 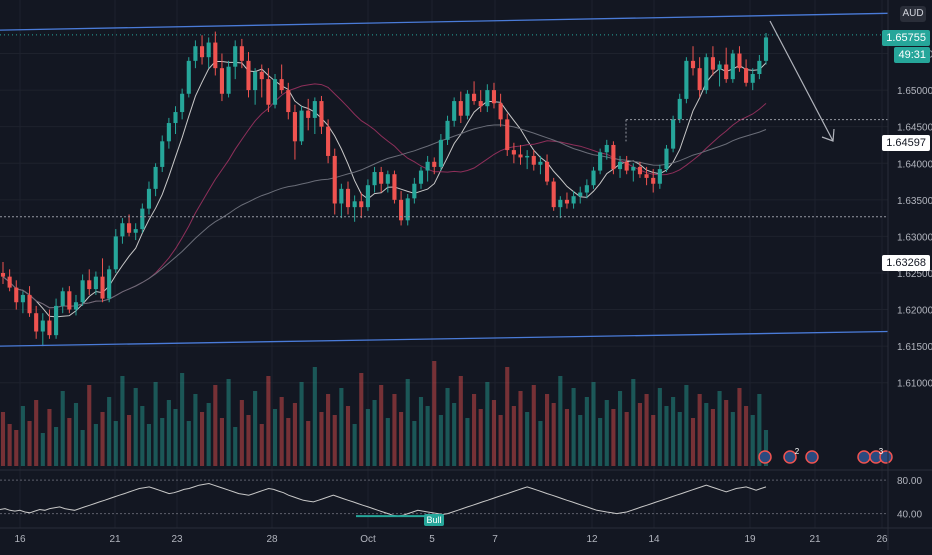 I want to click on oscillator-panel: 80.00 40.00 Bull, so click(x=466, y=497).